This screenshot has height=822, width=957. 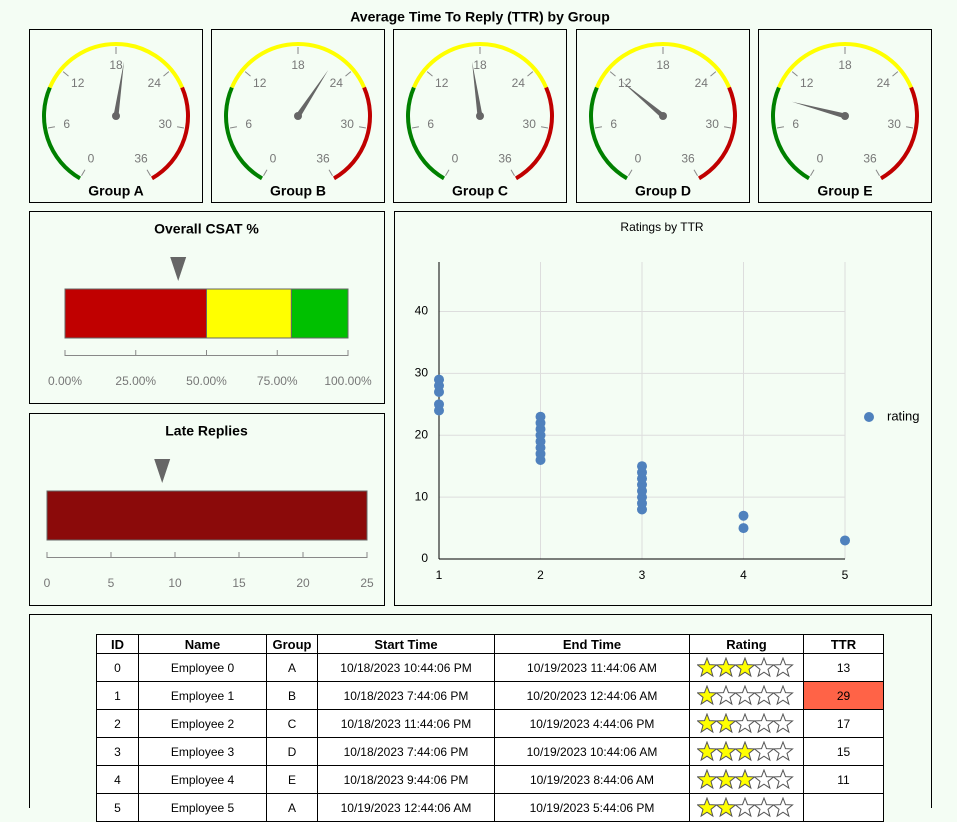 What do you see at coordinates (592, 751) in the screenshot?
I see `table-cell: 10/19/2023 10:44:06 AM` at bounding box center [592, 751].